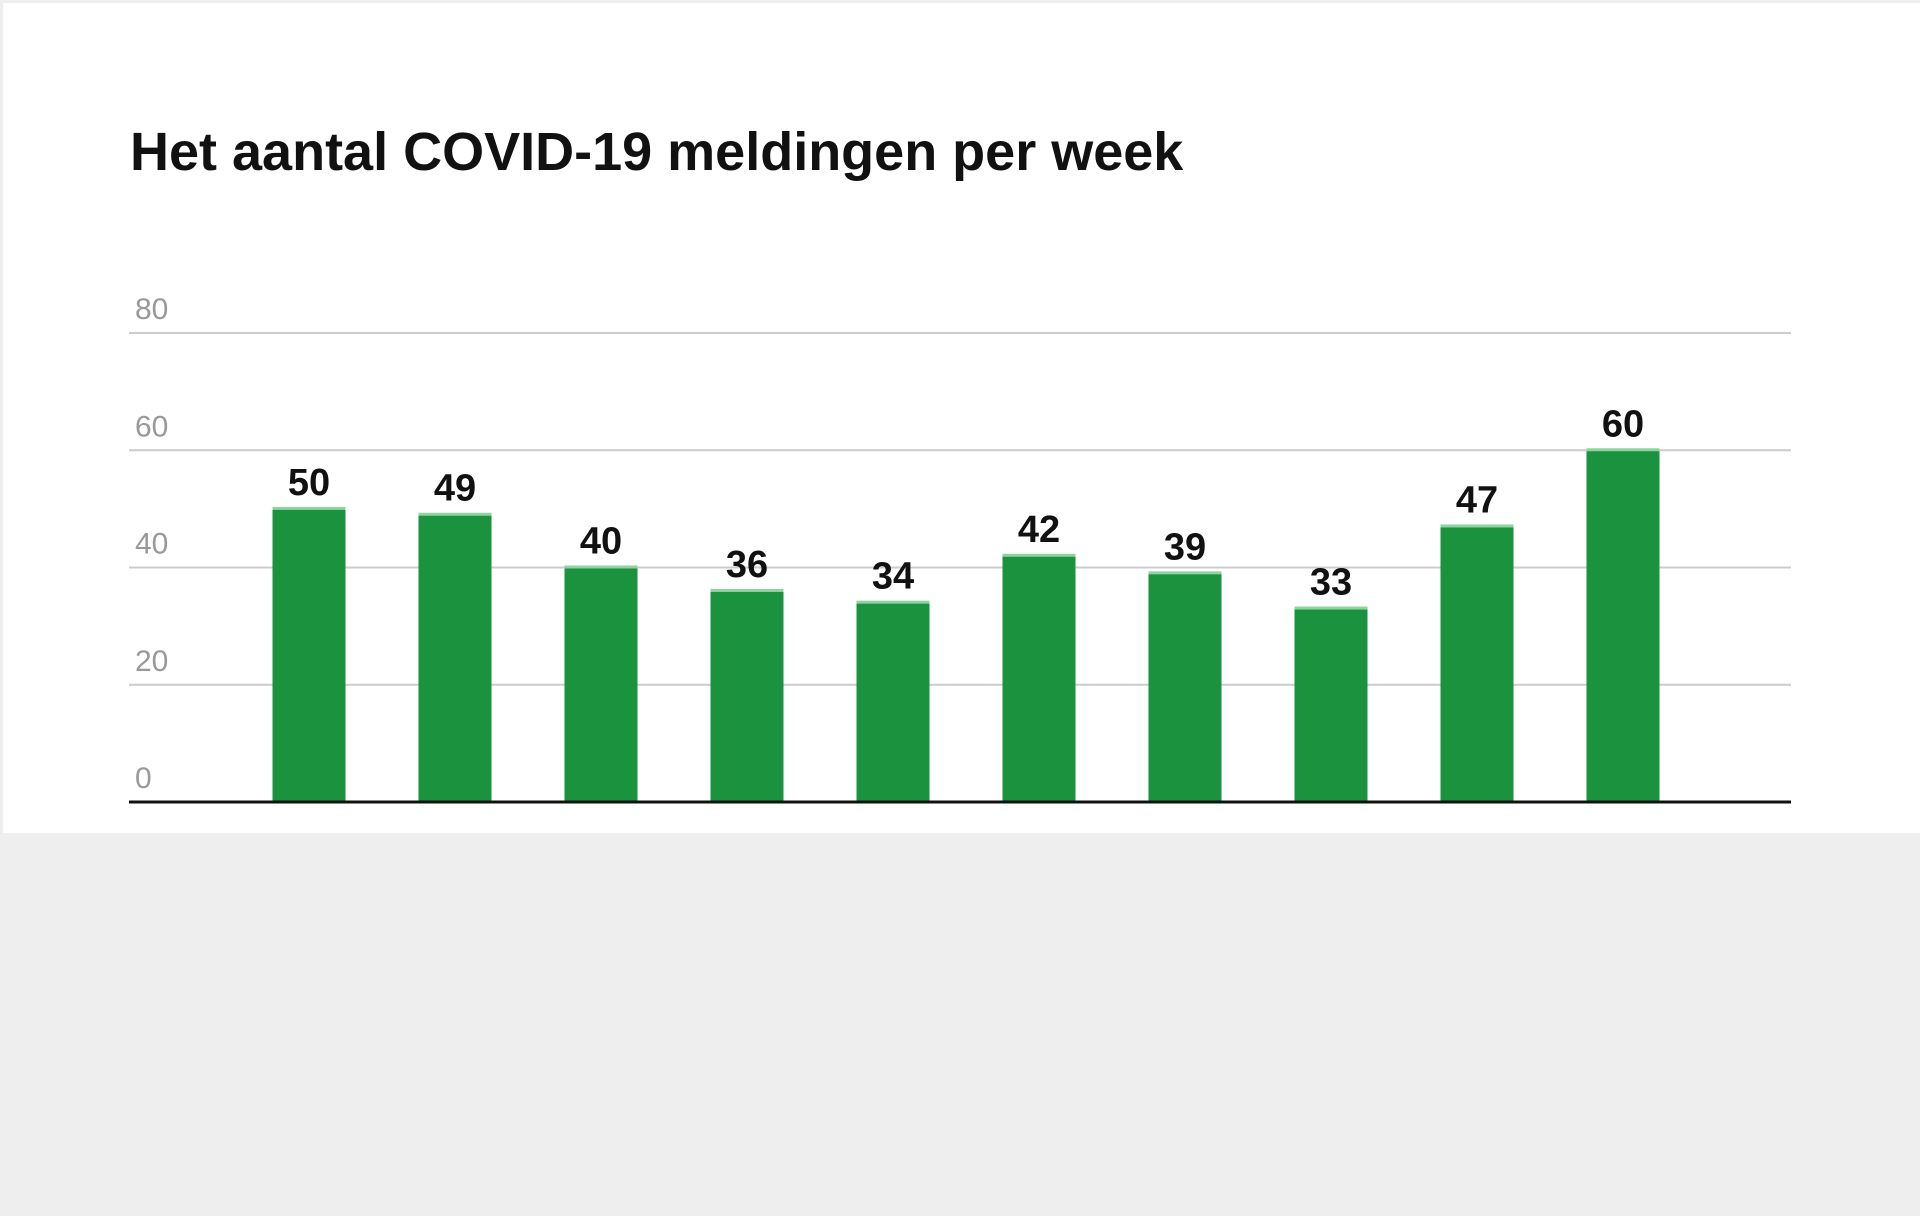 This screenshot has width=1920, height=1216. I want to click on y-tick-label: 20, so click(151, 661).